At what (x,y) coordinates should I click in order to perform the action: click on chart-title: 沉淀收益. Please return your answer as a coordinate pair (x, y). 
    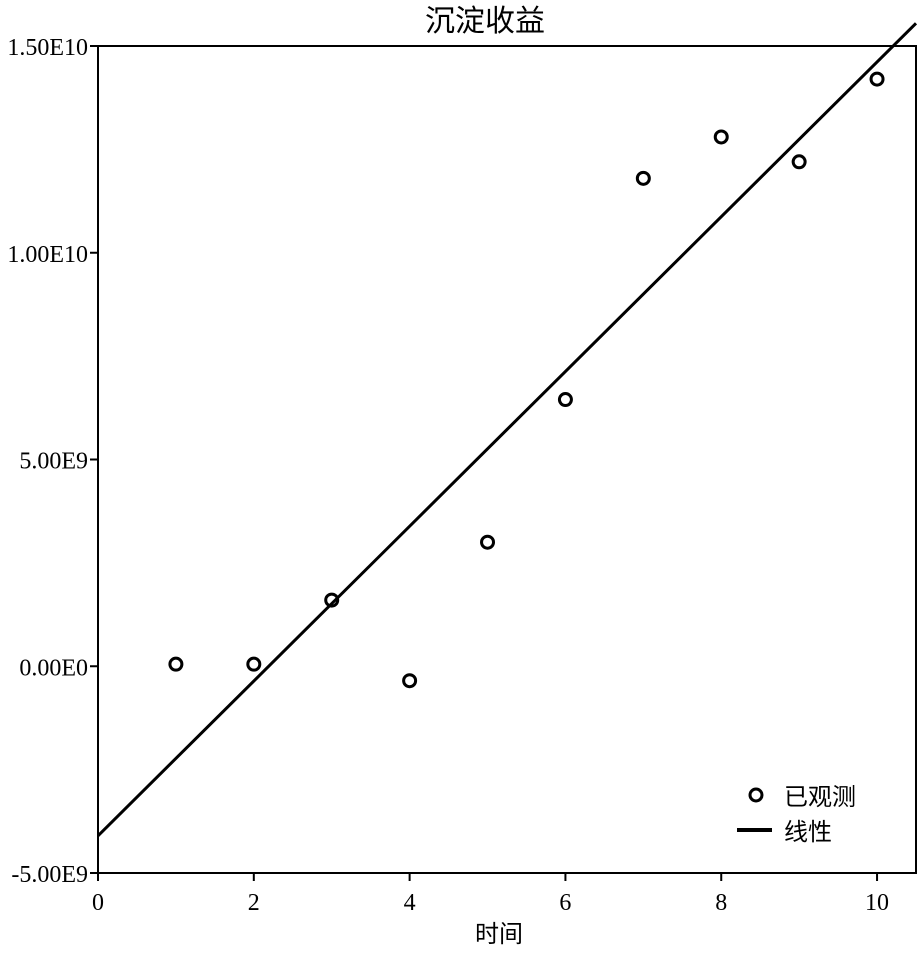
    Looking at the image, I should click on (485, 21).